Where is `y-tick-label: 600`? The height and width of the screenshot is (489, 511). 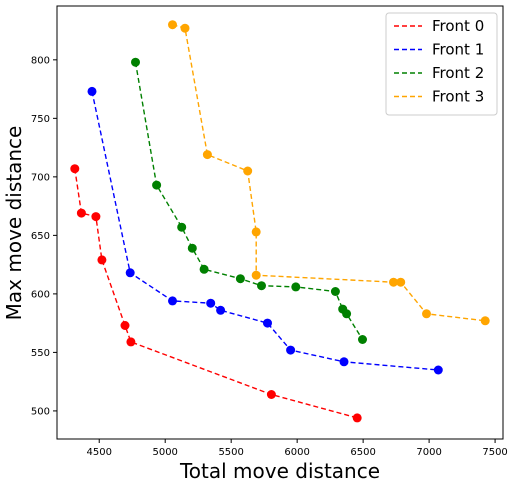 y-tick-label: 600 is located at coordinates (40, 294).